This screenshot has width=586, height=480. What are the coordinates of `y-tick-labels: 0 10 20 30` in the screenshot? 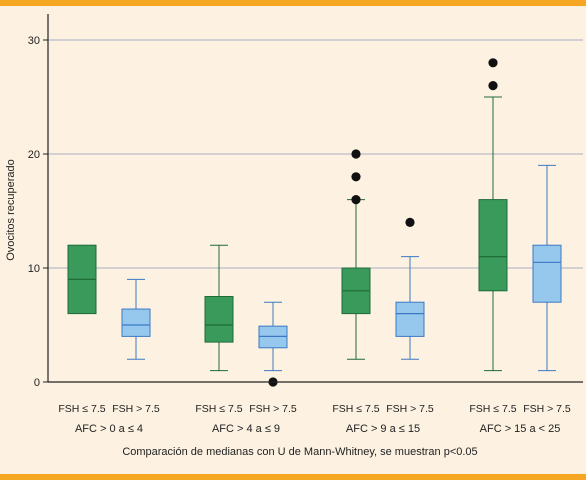 It's located at (34, 212).